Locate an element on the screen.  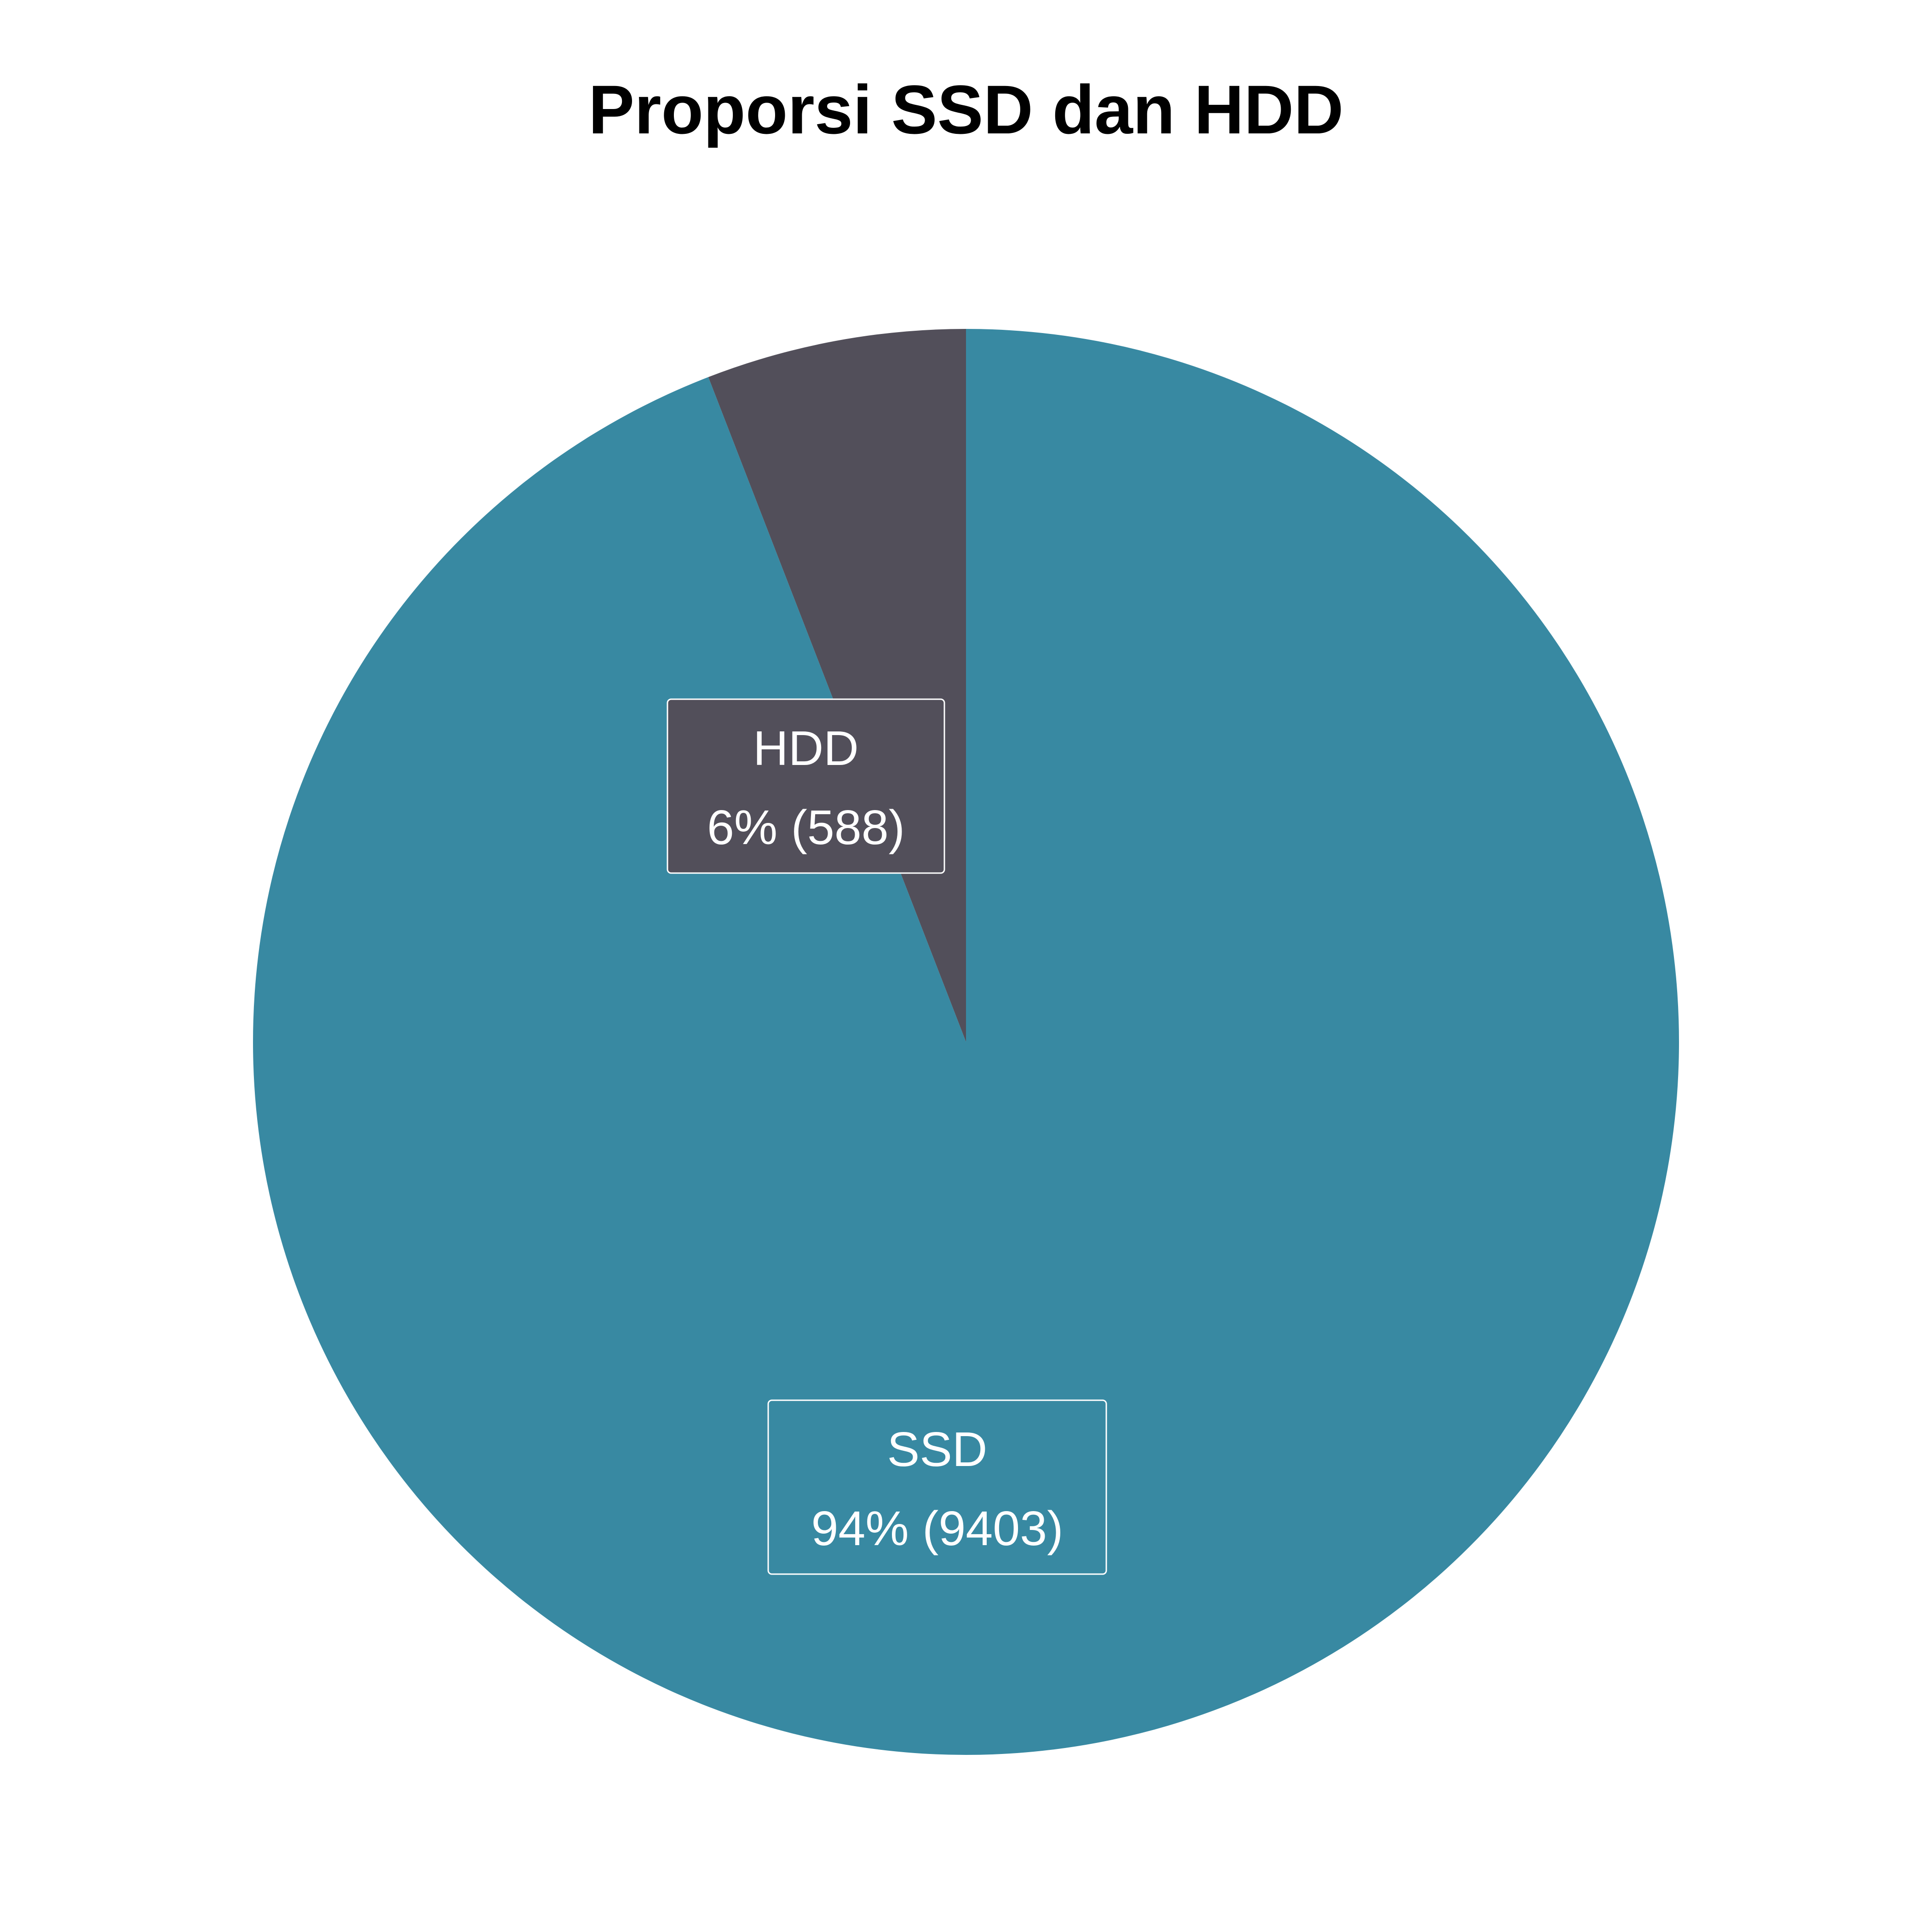
slice-label-hdd: HDD 6% (588) is located at coordinates (806, 786).